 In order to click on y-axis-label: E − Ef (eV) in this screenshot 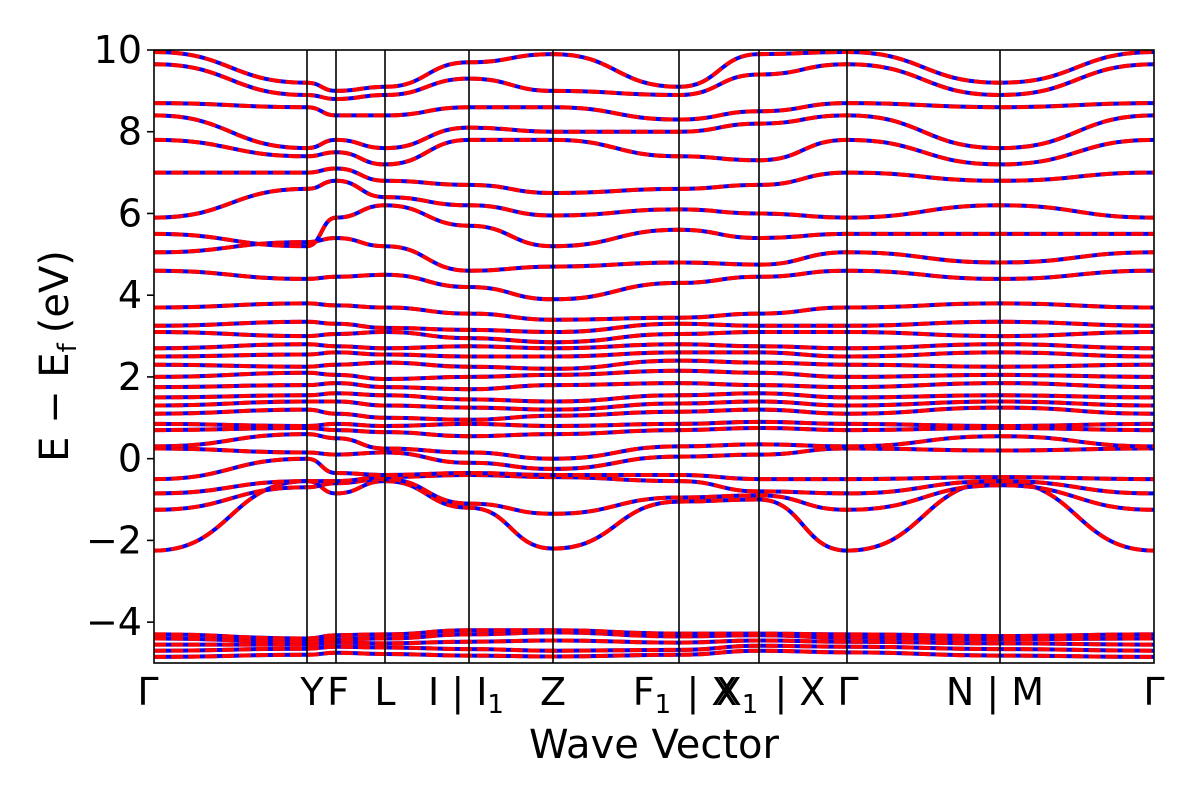, I will do `click(57, 356)`.